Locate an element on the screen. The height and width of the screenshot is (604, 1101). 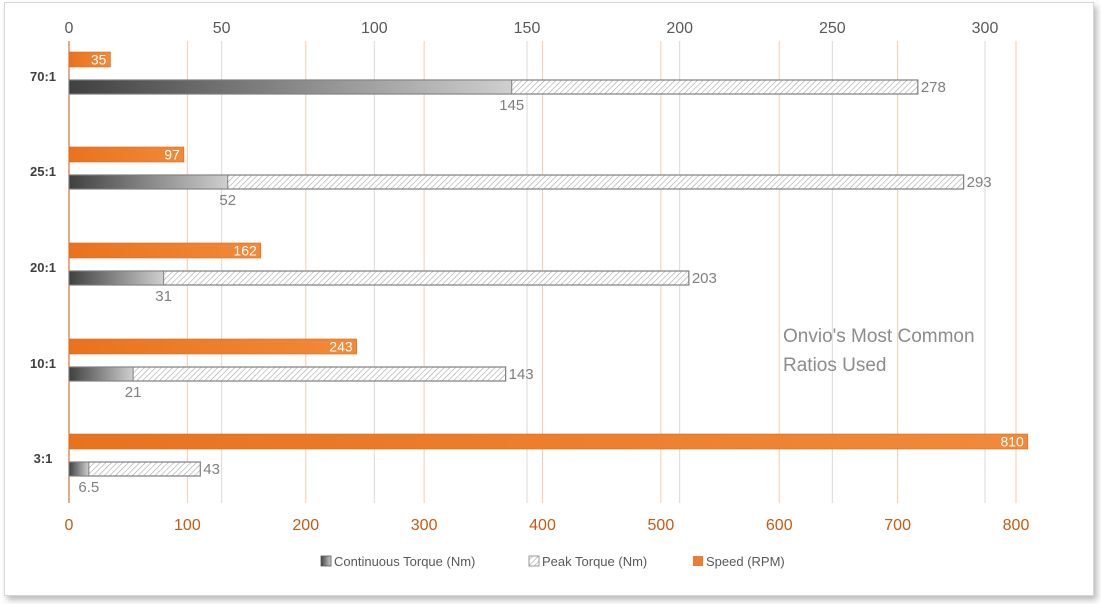
peak-torque-value-label: 43 is located at coordinates (211, 469).